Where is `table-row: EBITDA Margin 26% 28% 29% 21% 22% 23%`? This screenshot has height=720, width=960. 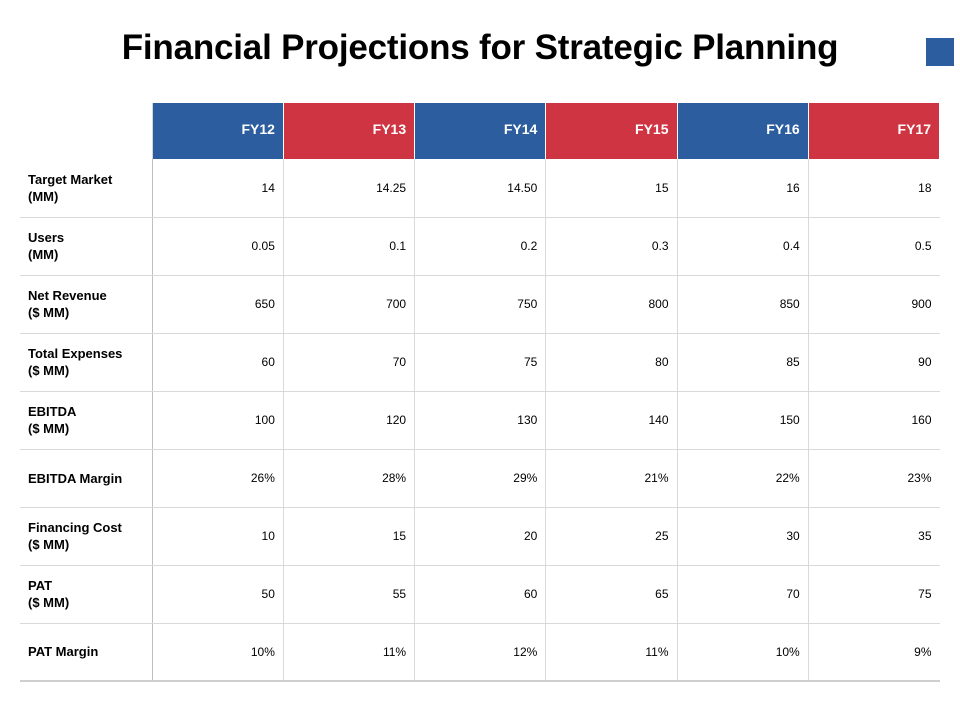
table-row: EBITDA Margin 26% 28% 29% 21% 22% 23% is located at coordinates (480, 478).